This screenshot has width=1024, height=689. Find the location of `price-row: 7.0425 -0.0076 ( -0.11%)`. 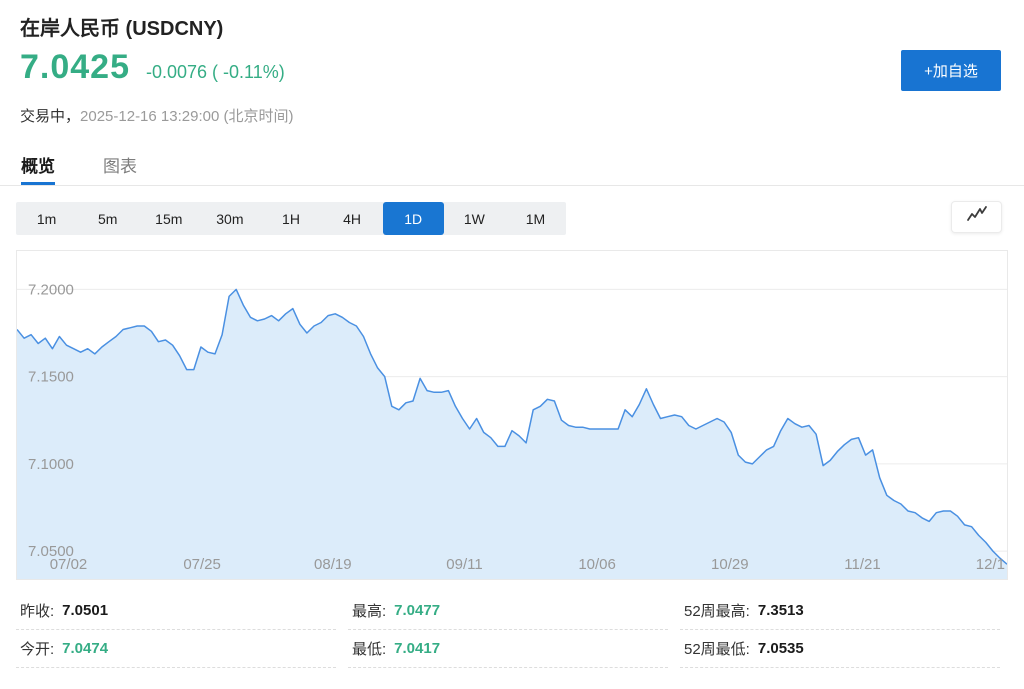

price-row: 7.0425 -0.0076 ( -0.11%) is located at coordinates (152, 67).